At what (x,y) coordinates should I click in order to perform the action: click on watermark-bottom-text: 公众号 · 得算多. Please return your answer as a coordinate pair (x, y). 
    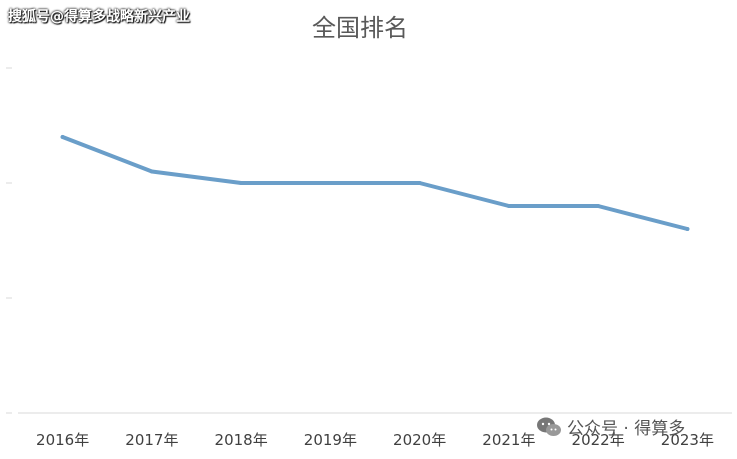
    Looking at the image, I should click on (626, 429).